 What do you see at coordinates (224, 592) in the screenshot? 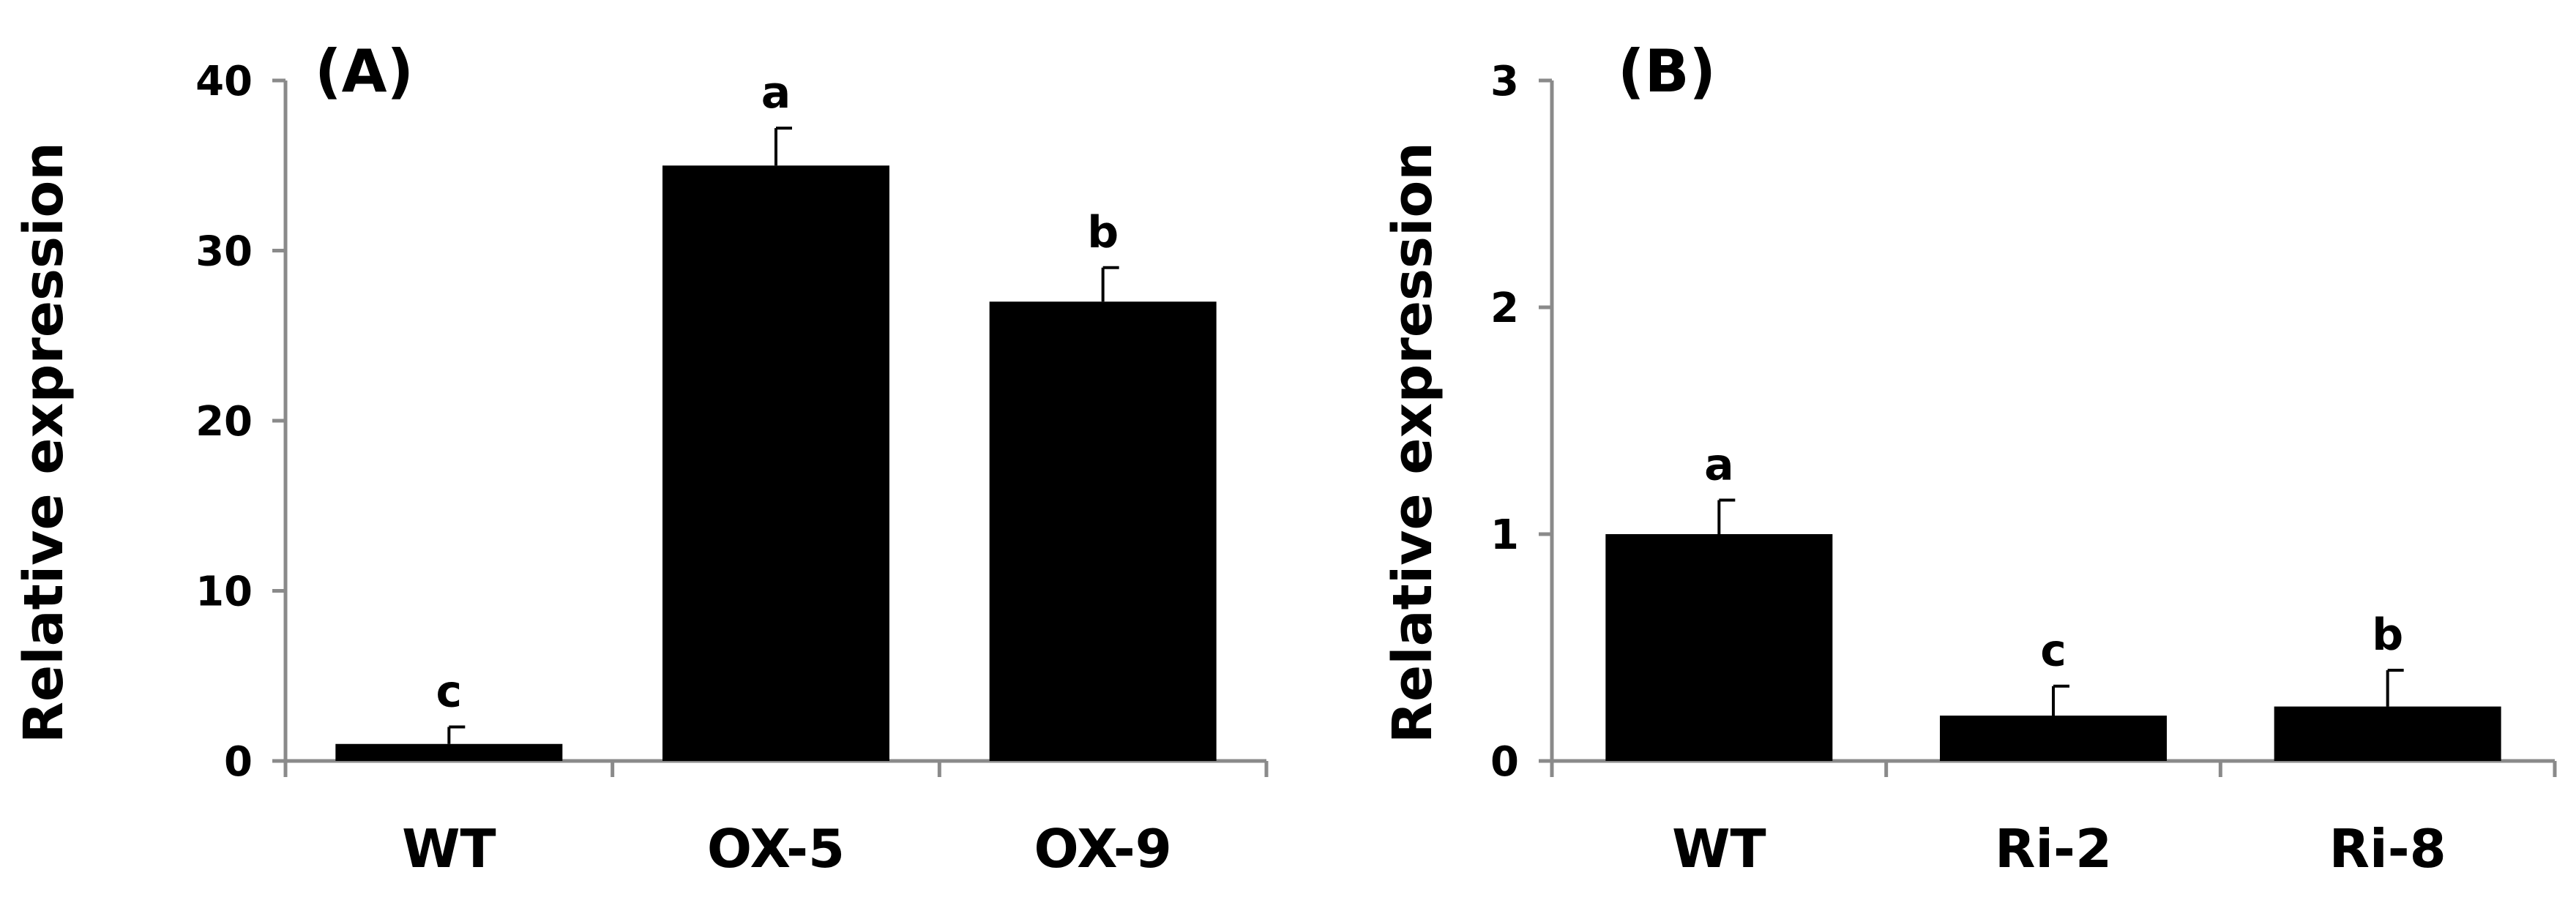
I see `y-tick-label: 10` at bounding box center [224, 592].